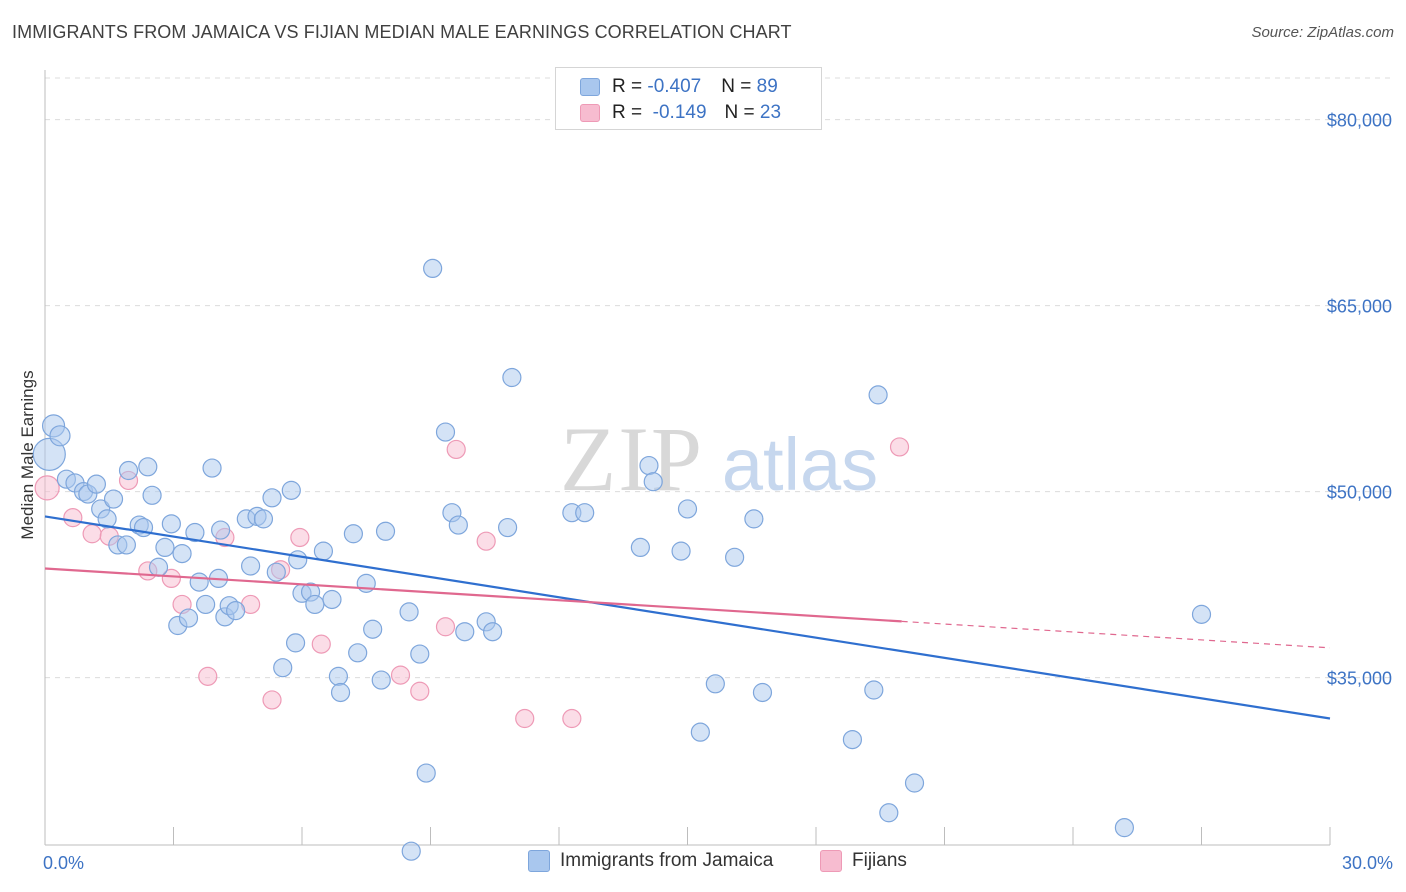 The width and height of the screenshot is (1406, 892). What do you see at coordinates (719, 459) in the screenshot?
I see `watermark: ZIP atlas` at bounding box center [719, 459].